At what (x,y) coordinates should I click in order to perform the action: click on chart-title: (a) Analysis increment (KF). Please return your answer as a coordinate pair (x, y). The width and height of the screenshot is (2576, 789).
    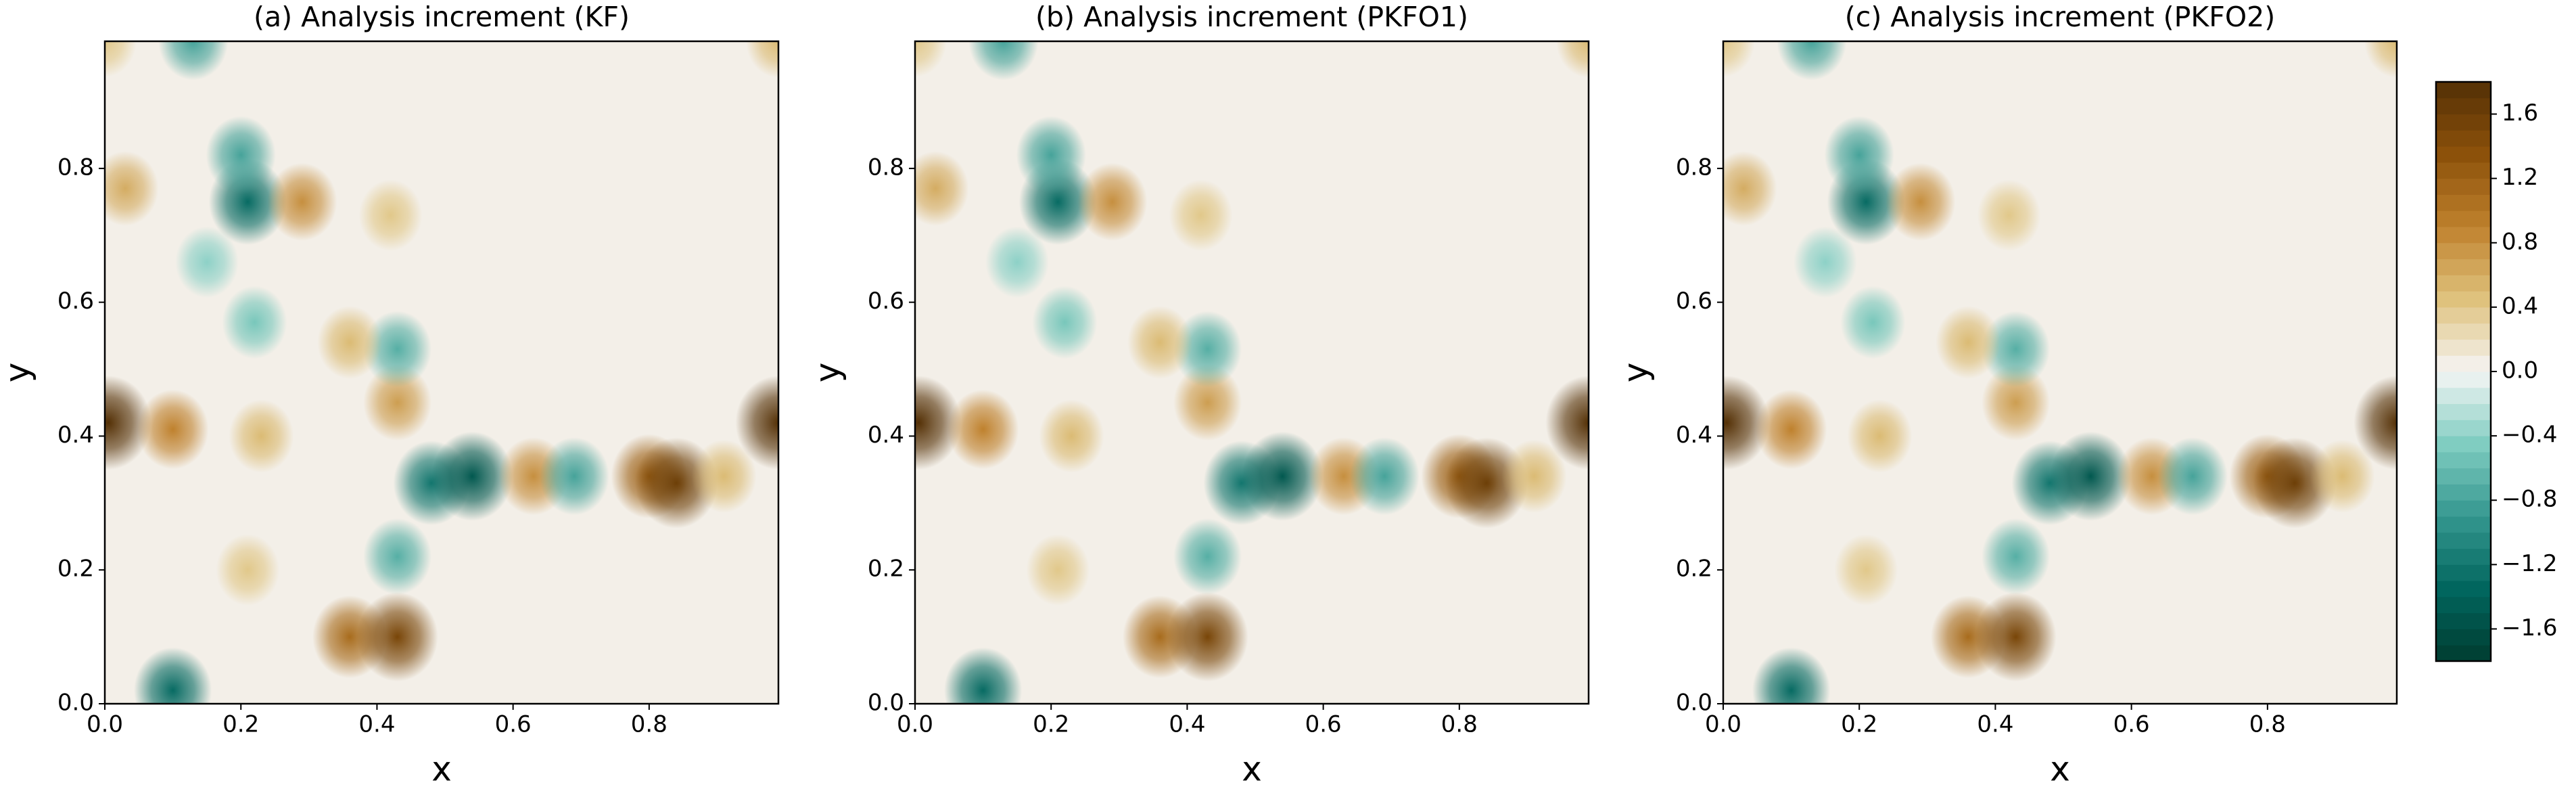
    Looking at the image, I should click on (442, 17).